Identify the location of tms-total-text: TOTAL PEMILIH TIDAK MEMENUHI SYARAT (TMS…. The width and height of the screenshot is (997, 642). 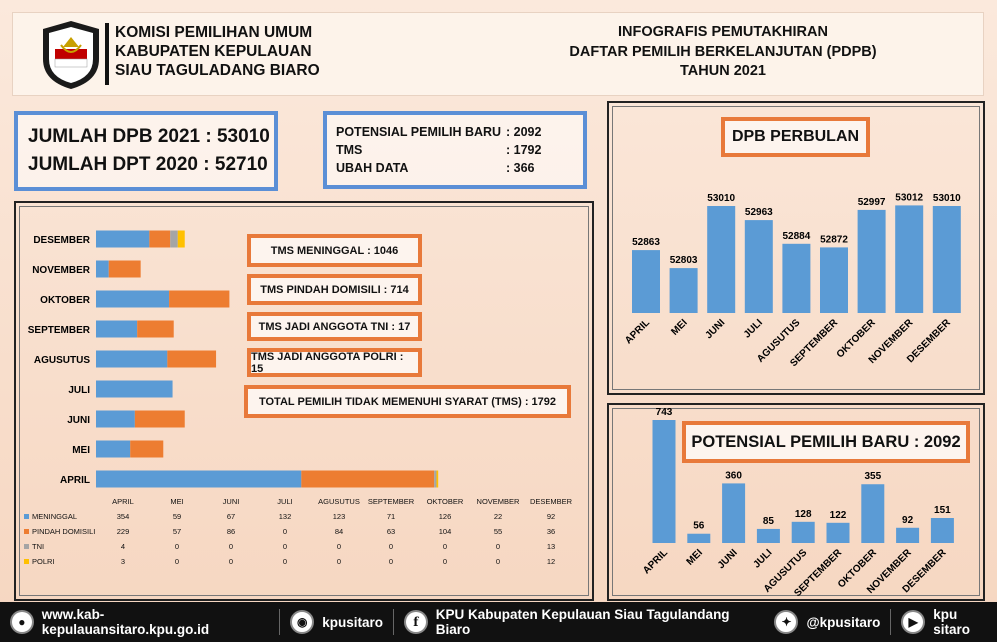
(407, 401).